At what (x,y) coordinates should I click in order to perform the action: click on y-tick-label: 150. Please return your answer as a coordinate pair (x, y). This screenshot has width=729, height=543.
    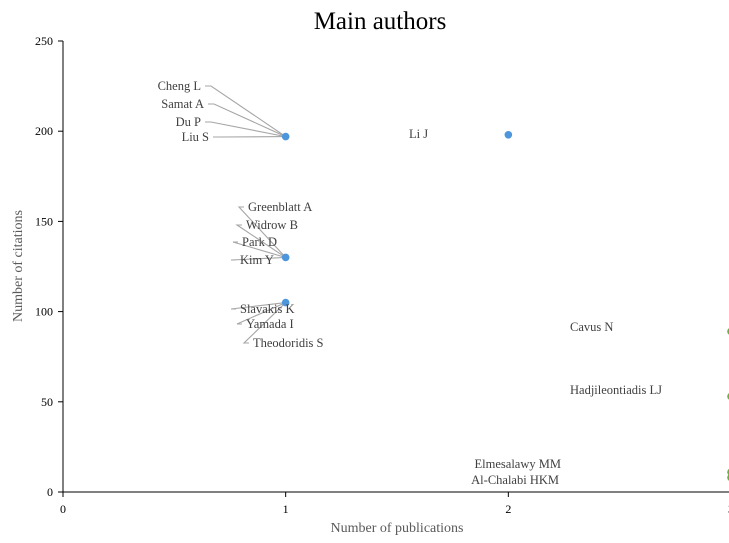
    Looking at the image, I should click on (44, 221).